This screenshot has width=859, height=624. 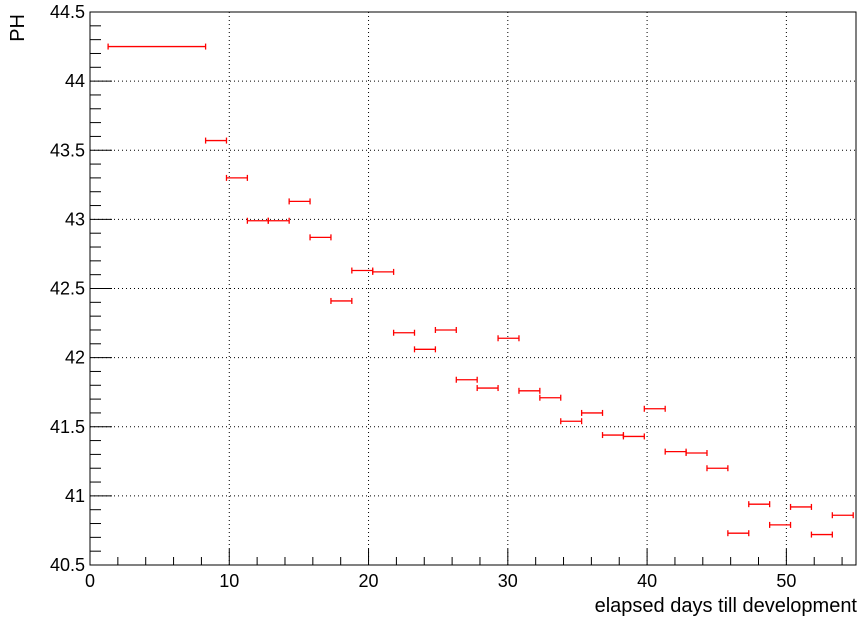 What do you see at coordinates (67, 12) in the screenshot?
I see `y-tick-label: 44.5` at bounding box center [67, 12].